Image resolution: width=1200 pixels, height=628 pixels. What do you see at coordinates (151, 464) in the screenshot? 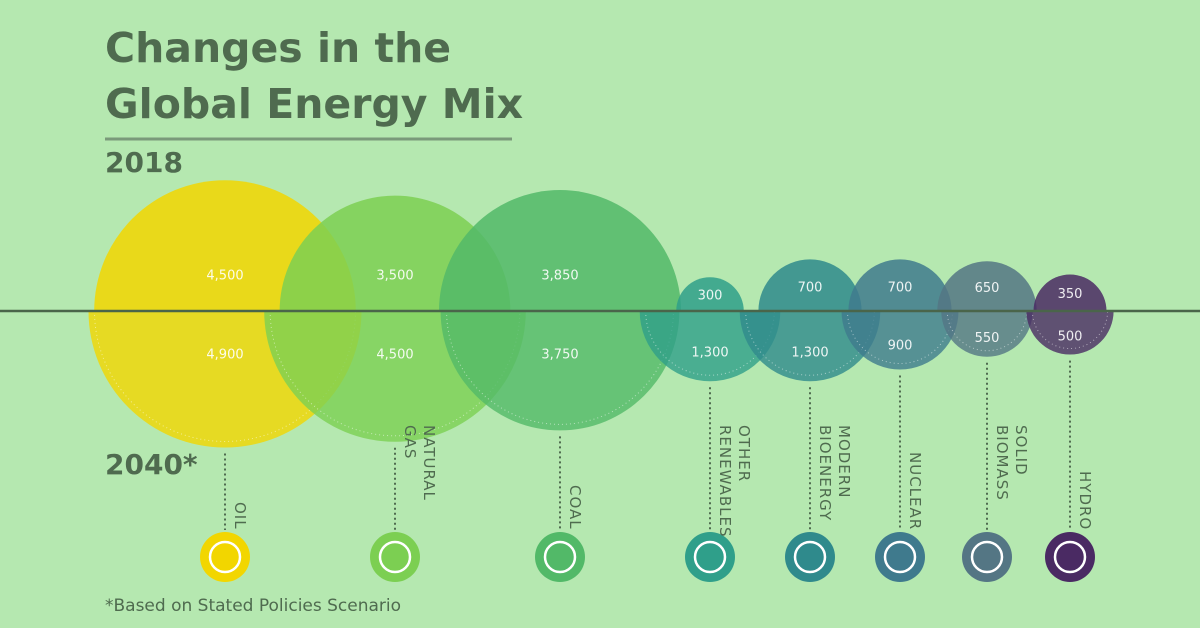
I see `bottom-label: 2040*` at bounding box center [151, 464].